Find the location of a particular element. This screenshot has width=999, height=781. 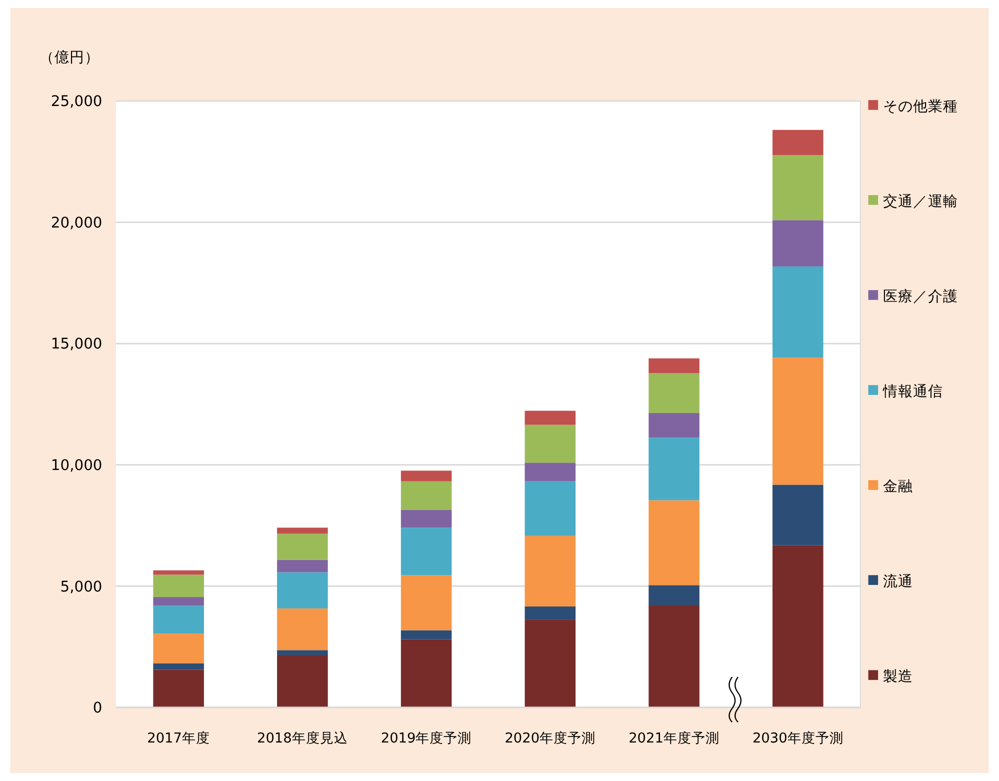

y-tick-label: 15,000 is located at coordinates (76, 344).